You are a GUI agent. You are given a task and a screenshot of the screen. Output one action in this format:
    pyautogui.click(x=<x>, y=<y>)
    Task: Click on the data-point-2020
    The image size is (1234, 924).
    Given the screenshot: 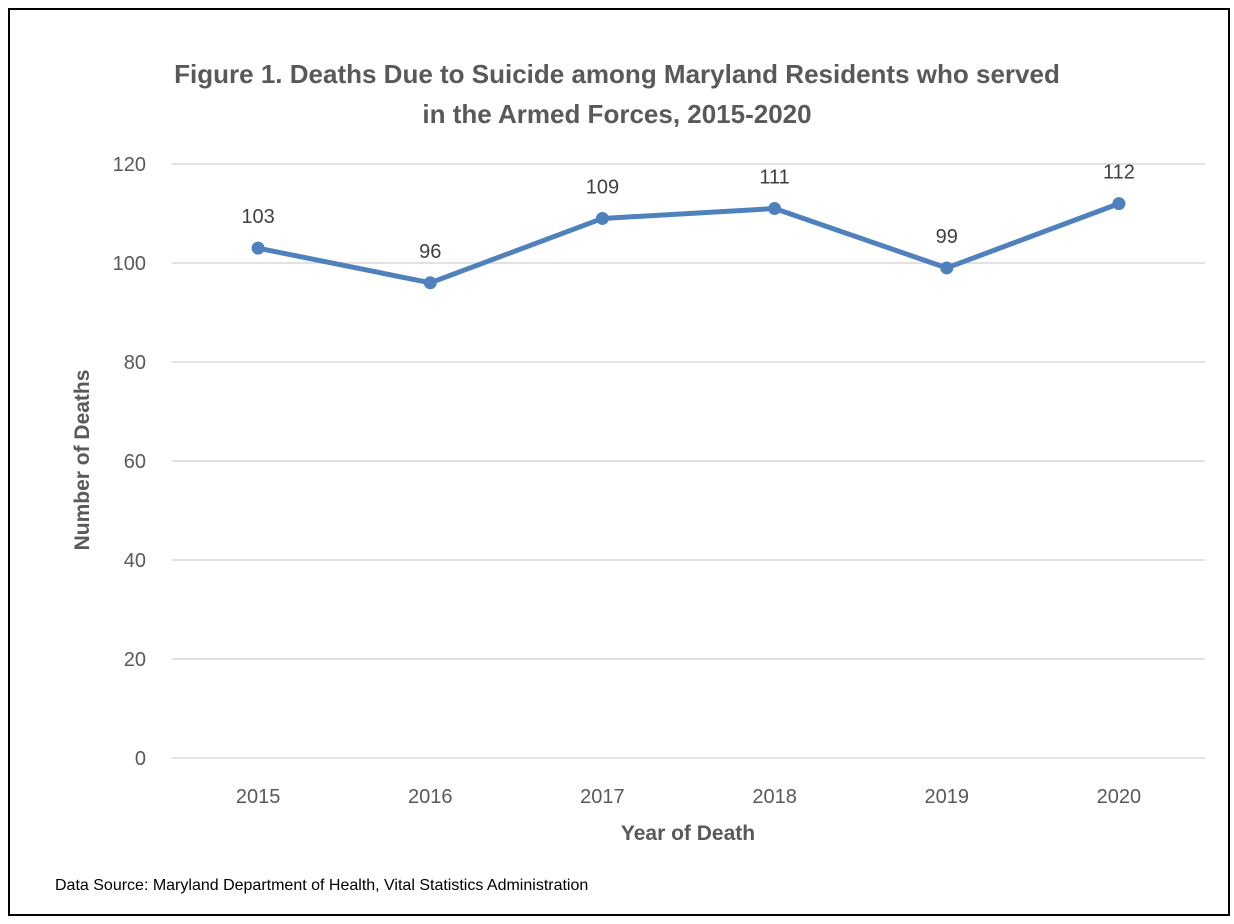 What is the action you would take?
    pyautogui.click(x=1119, y=204)
    